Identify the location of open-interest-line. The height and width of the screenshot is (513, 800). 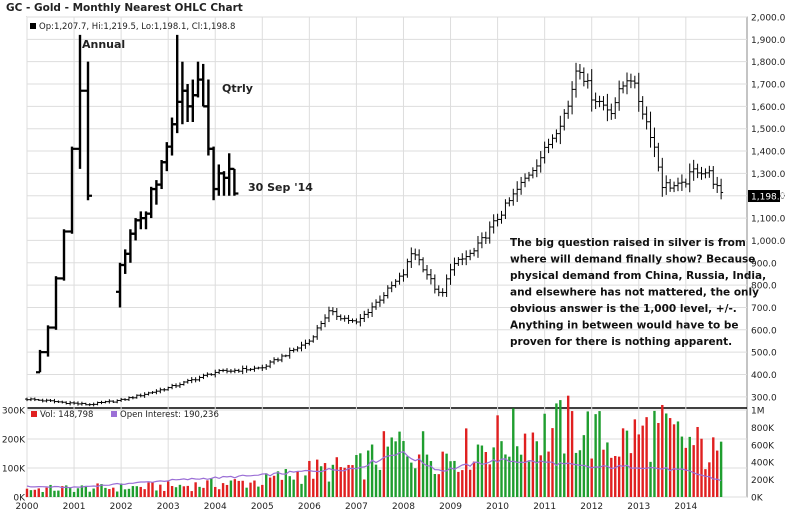
(374, 470).